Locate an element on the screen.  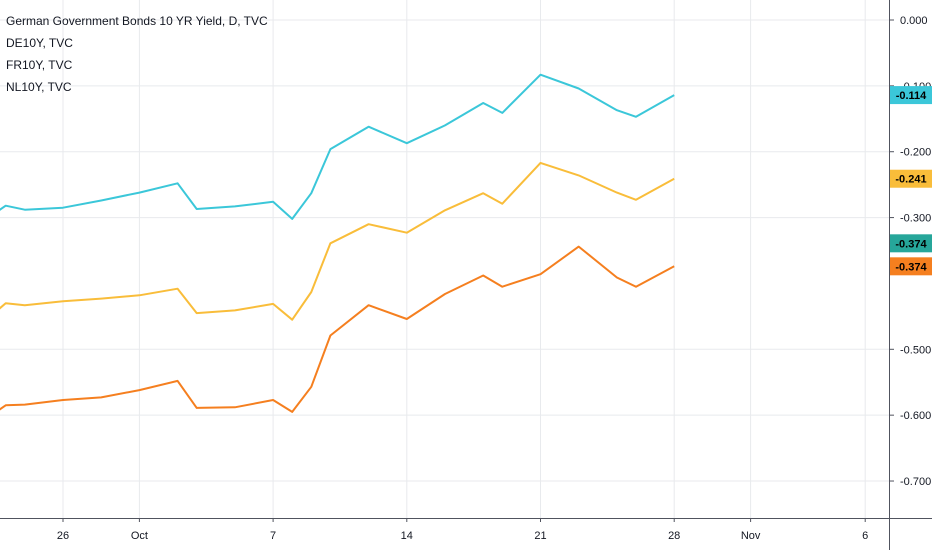
price-badge-teal: -0.374 is located at coordinates (911, 244).